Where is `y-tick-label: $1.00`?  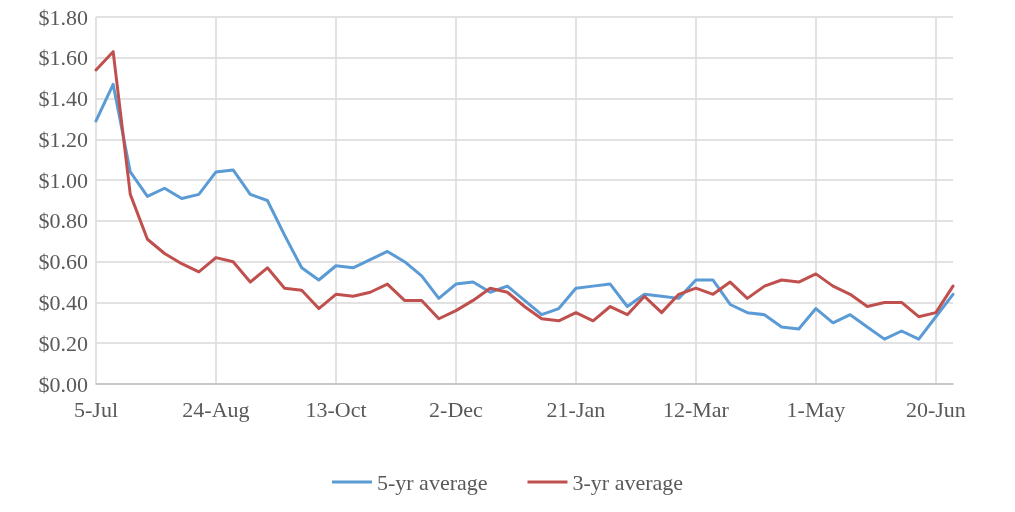 y-tick-label: $1.00 is located at coordinates (63, 180).